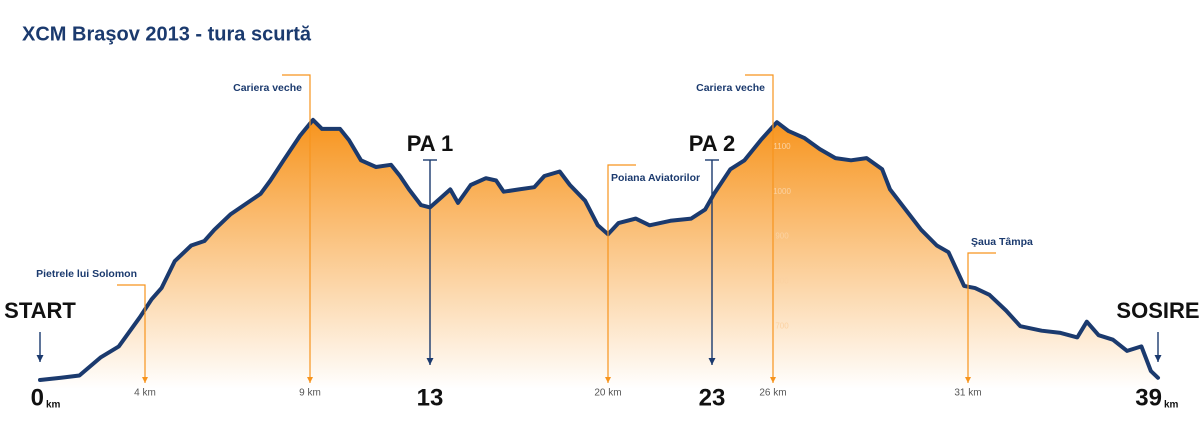  What do you see at coordinates (430, 397) in the screenshot?
I see `x-tick-label: 13` at bounding box center [430, 397].